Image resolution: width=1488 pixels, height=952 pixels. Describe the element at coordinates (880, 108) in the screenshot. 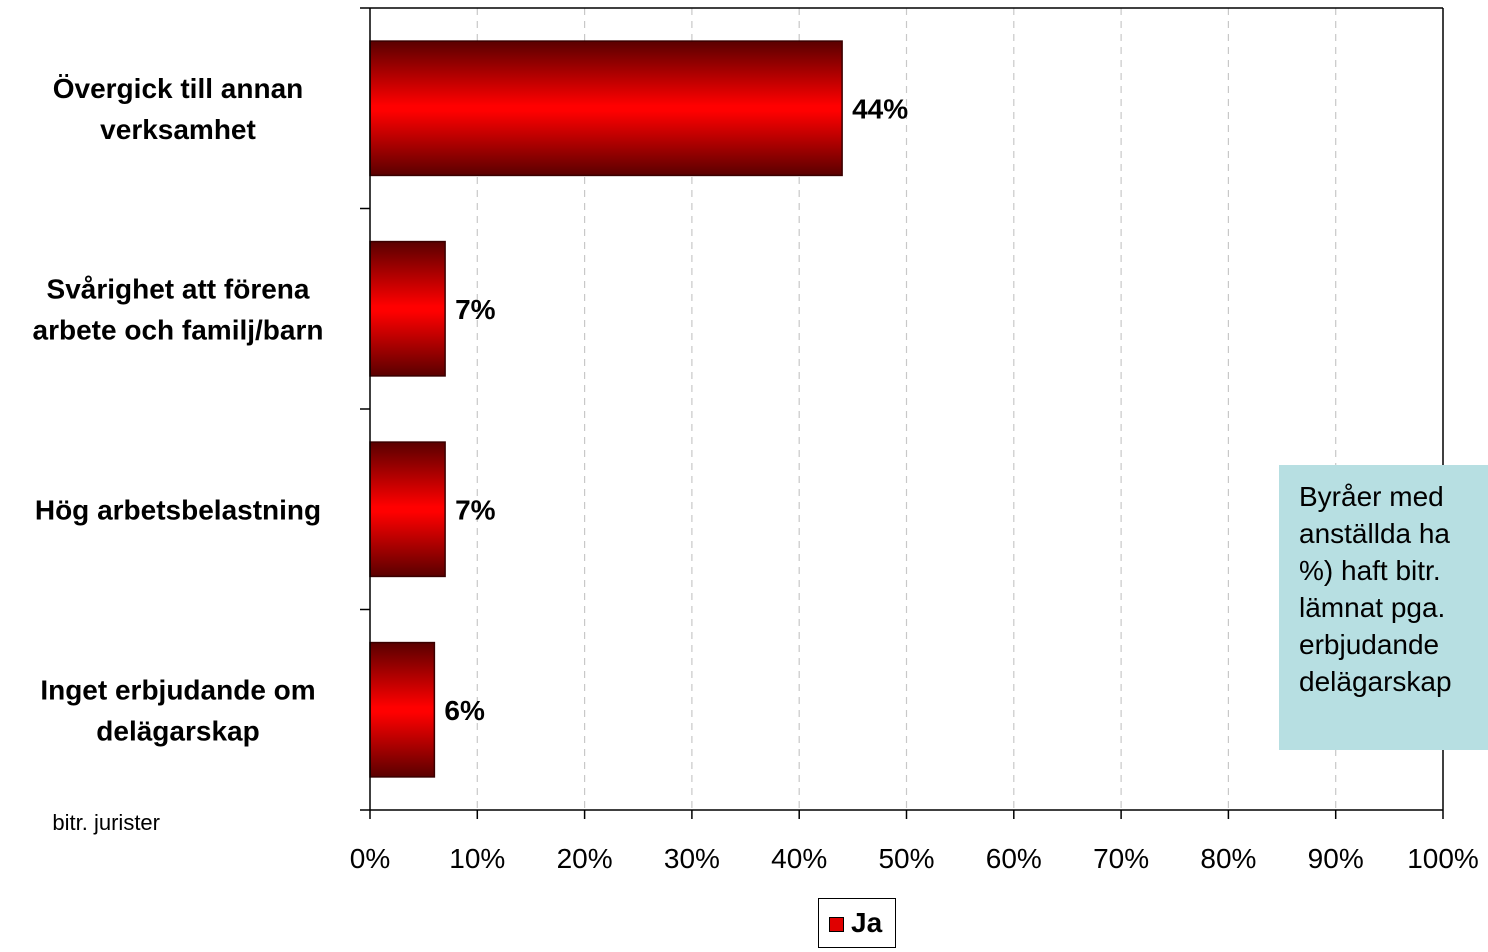

I see `value-label: 44%` at that location.